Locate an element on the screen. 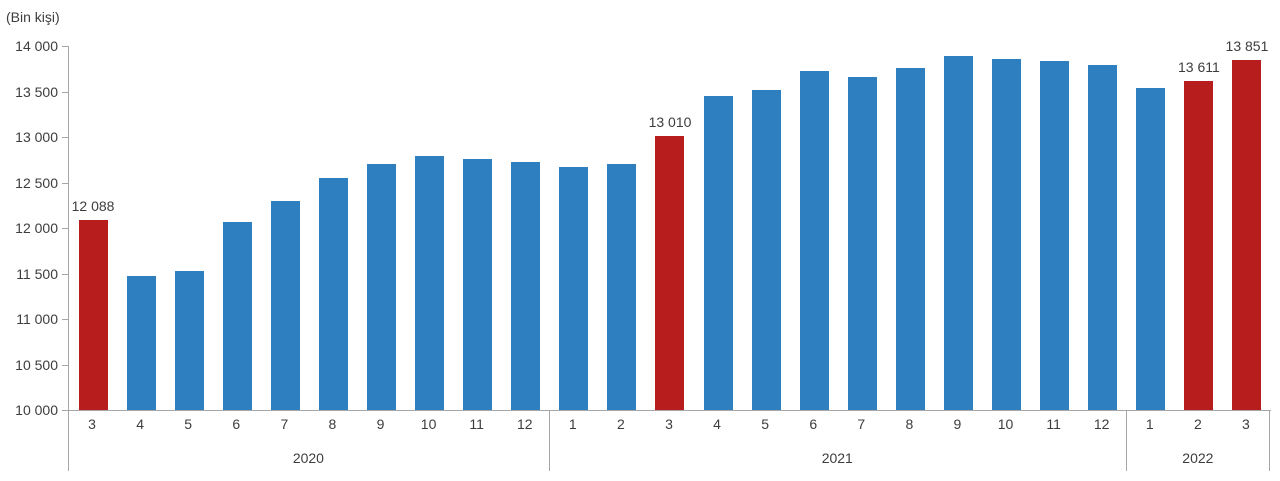 The height and width of the screenshot is (481, 1280). y-tick-label: 10 500 is located at coordinates (36, 364).